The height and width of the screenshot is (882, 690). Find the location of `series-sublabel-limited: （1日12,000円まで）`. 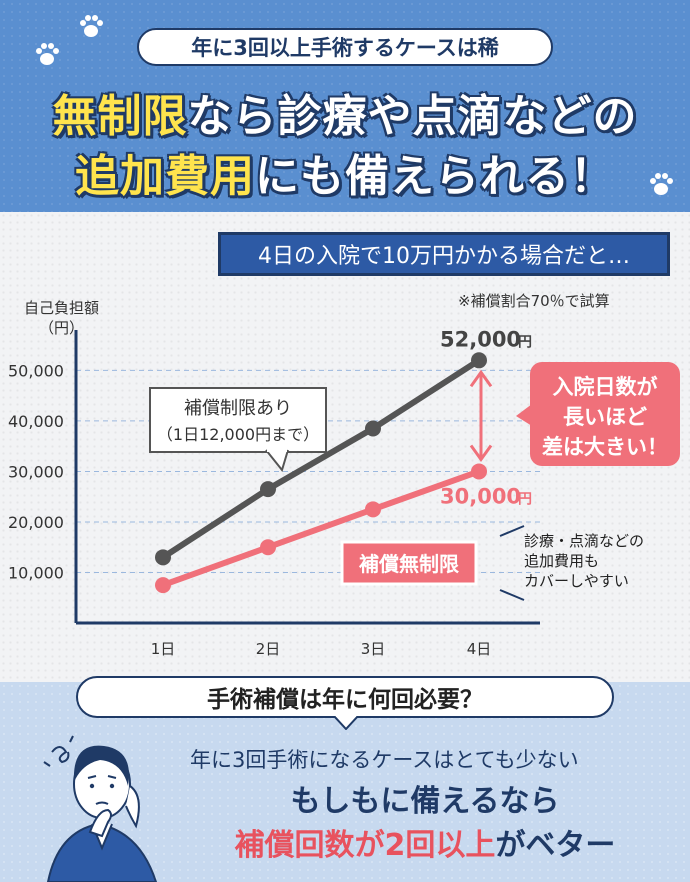

series-sublabel-limited: （1日12,000円まで） is located at coordinates (238, 434).